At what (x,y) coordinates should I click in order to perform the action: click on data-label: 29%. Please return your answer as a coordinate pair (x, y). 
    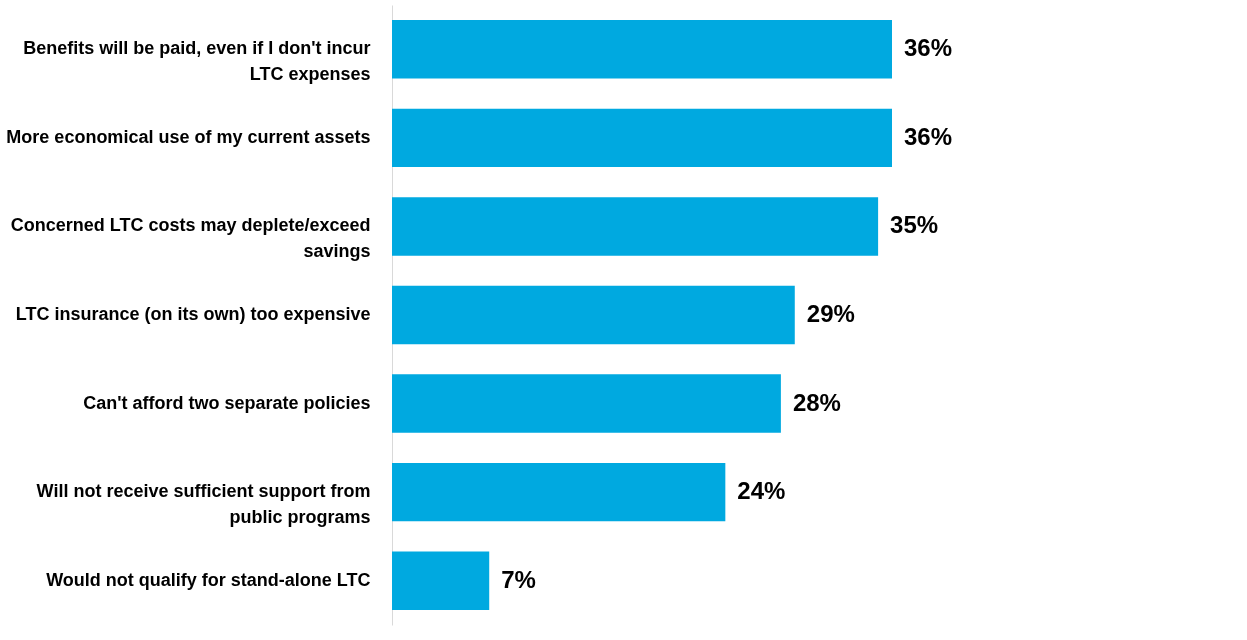
    Looking at the image, I should click on (830, 313).